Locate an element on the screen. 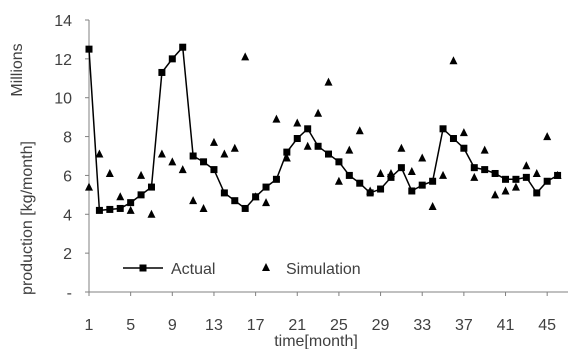 The width and height of the screenshot is (571, 349). legend-simulation-label: Simulation is located at coordinates (323, 269).